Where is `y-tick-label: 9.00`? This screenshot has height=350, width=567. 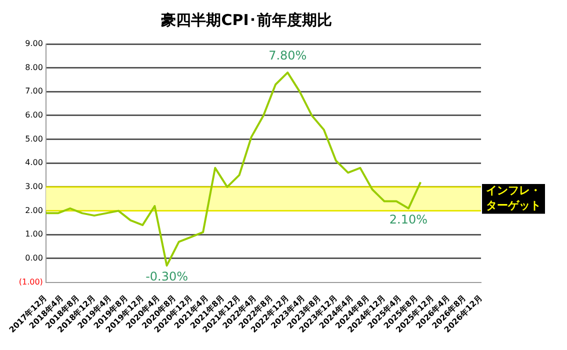 y-tick-label: 9.00 is located at coordinates (34, 43).